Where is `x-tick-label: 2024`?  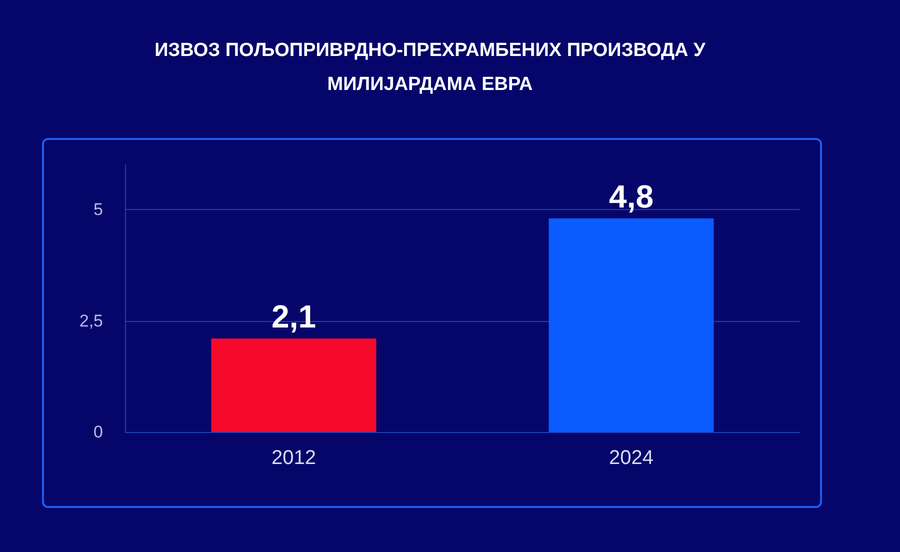
x-tick-label: 2024 is located at coordinates (631, 458).